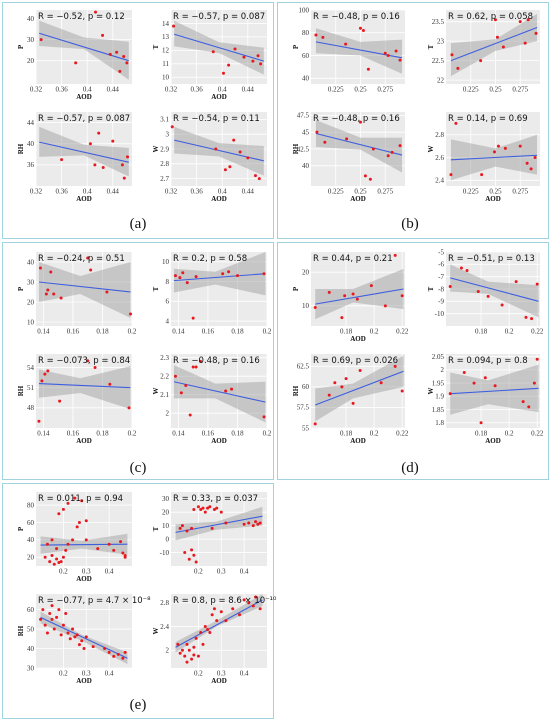 This screenshot has width=550, height=719. Describe the element at coordinates (81, 259) in the screenshot. I see `correlation-annotation: R = −0.24, p = 0.51` at that location.